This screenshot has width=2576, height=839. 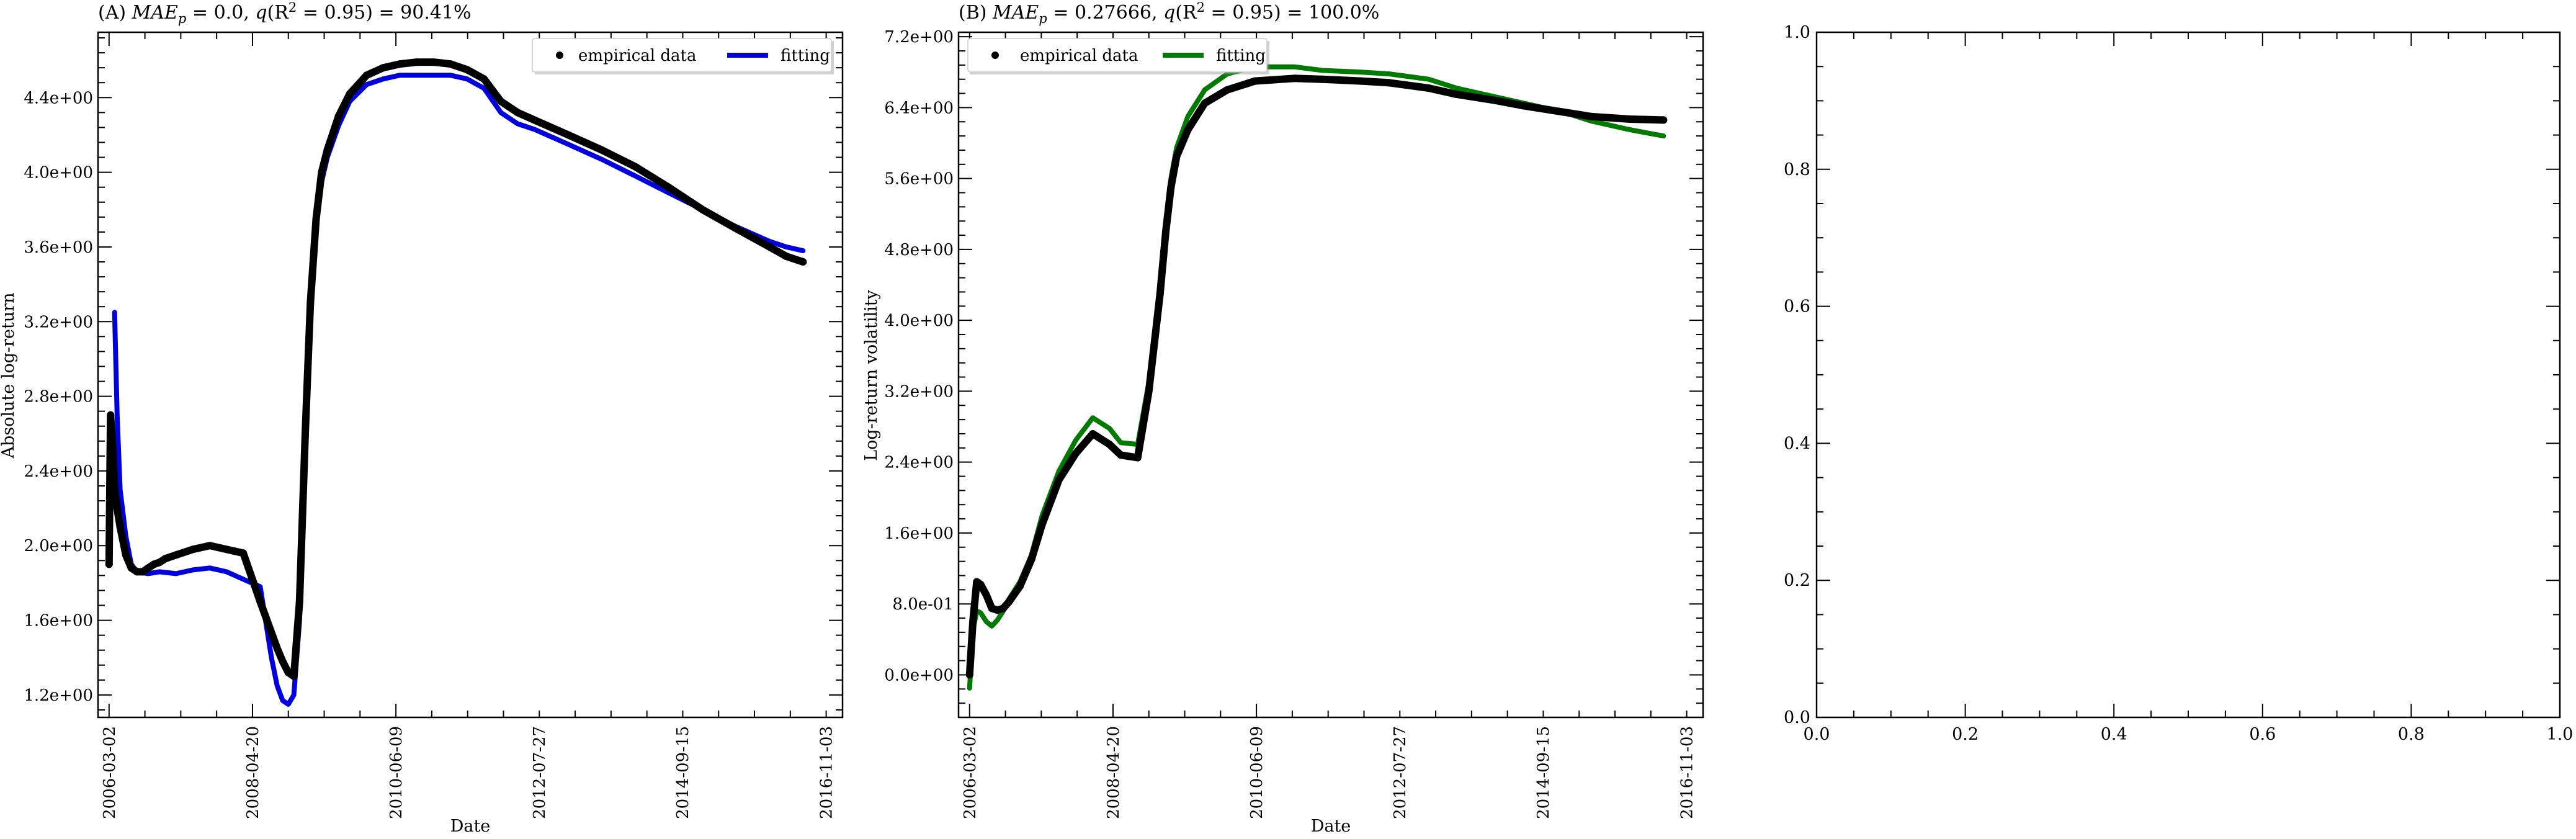 I want to click on panel-a-legend: empirical data fitting, so click(x=683, y=56).